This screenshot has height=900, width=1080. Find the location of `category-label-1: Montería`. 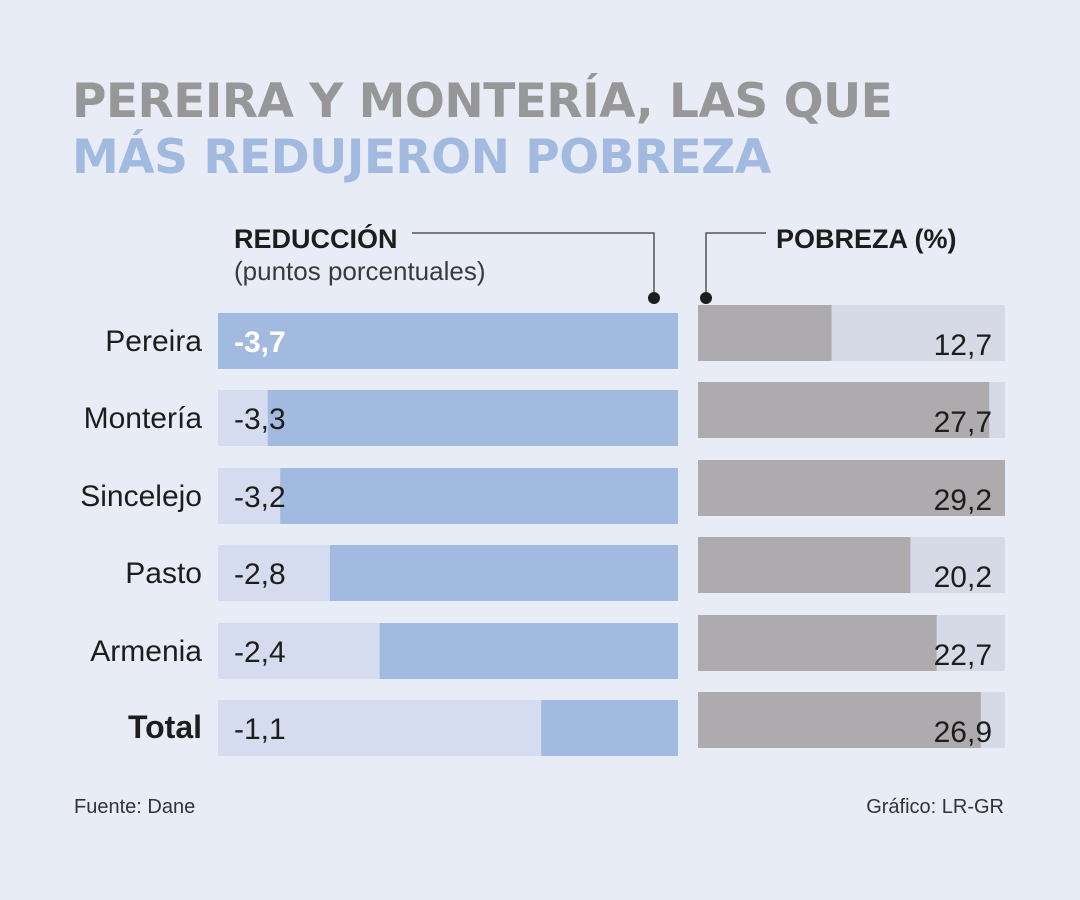

category-label-1: Montería is located at coordinates (143, 418).